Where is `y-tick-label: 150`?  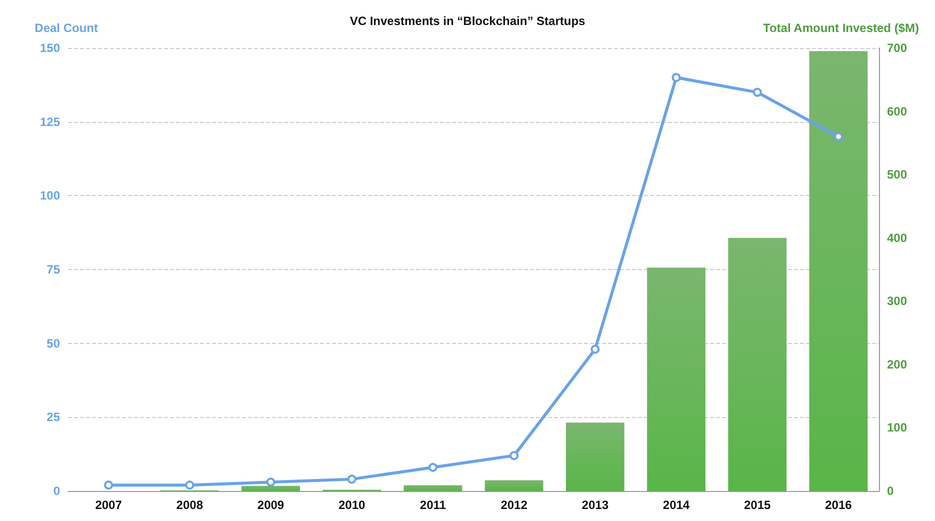
y-tick-label: 150 is located at coordinates (50, 48).